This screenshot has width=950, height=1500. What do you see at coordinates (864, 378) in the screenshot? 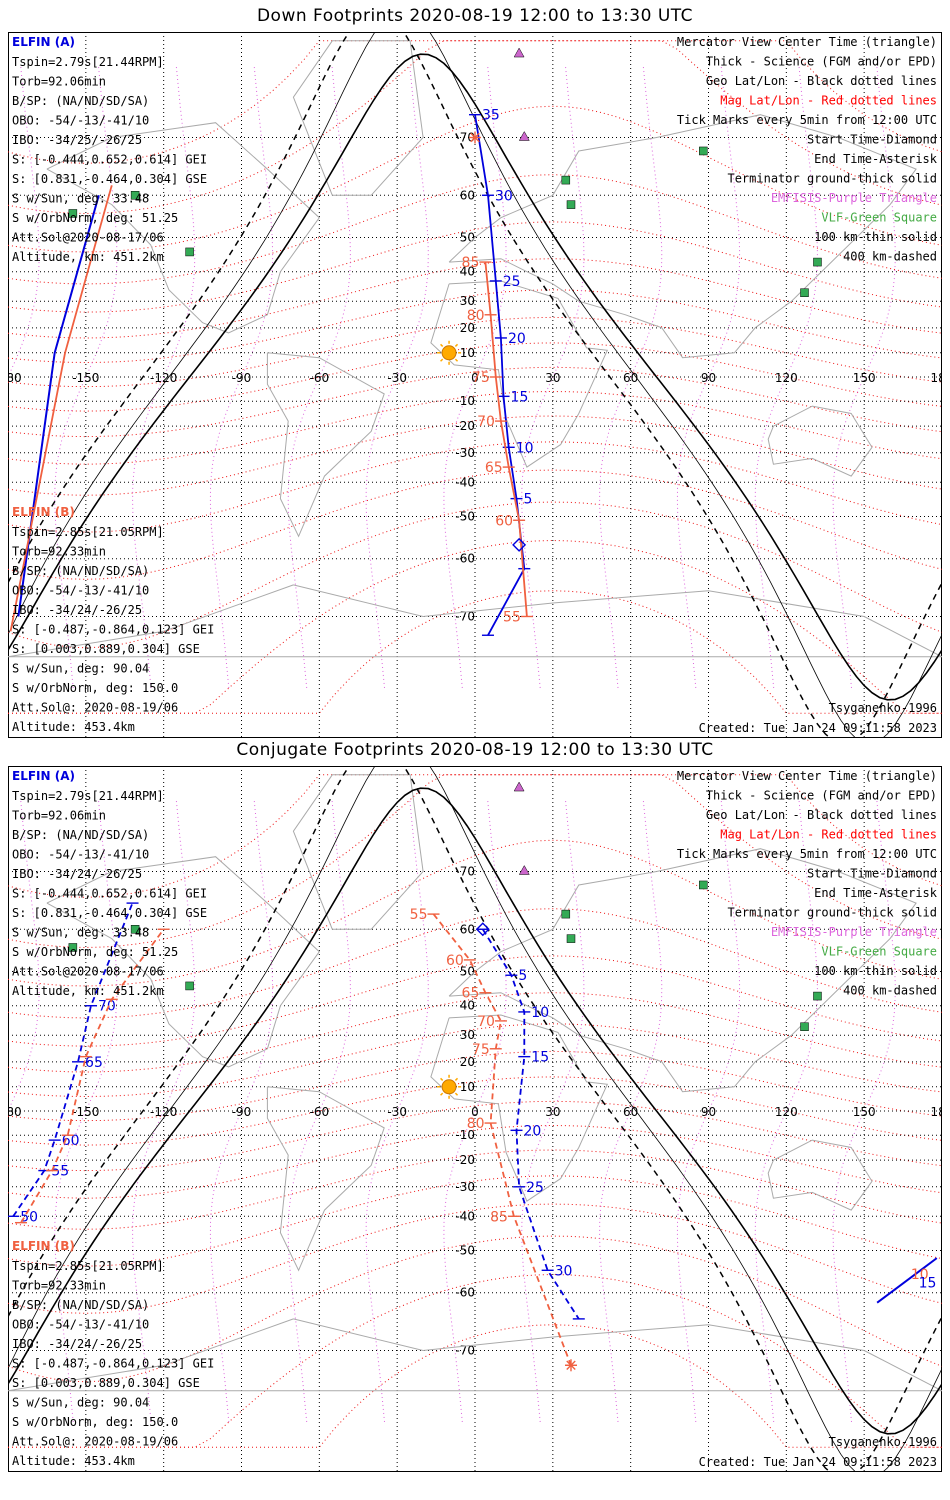
I see `lon-tick-label: 150` at bounding box center [864, 378].